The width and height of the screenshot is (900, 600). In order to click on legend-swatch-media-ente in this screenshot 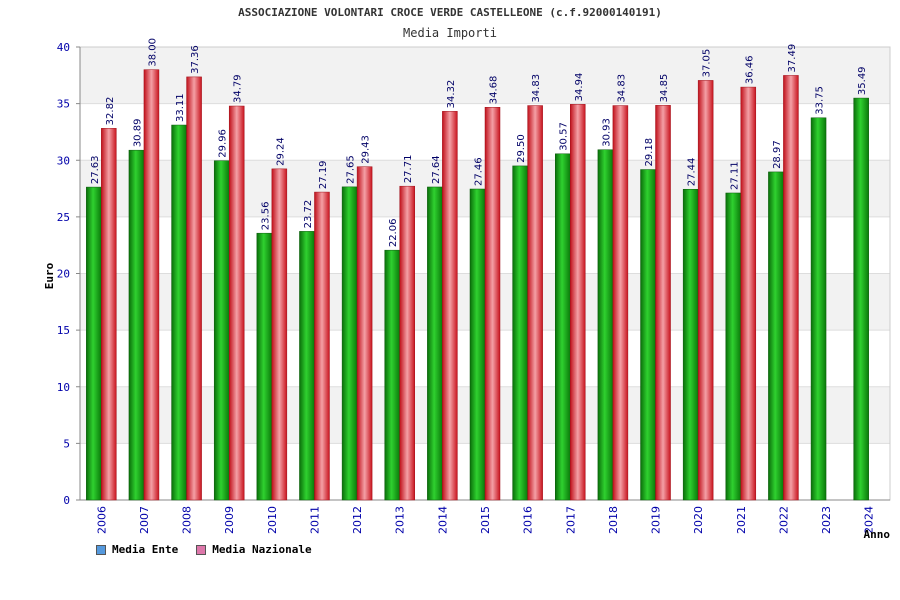, I will do `click(101, 549)`.